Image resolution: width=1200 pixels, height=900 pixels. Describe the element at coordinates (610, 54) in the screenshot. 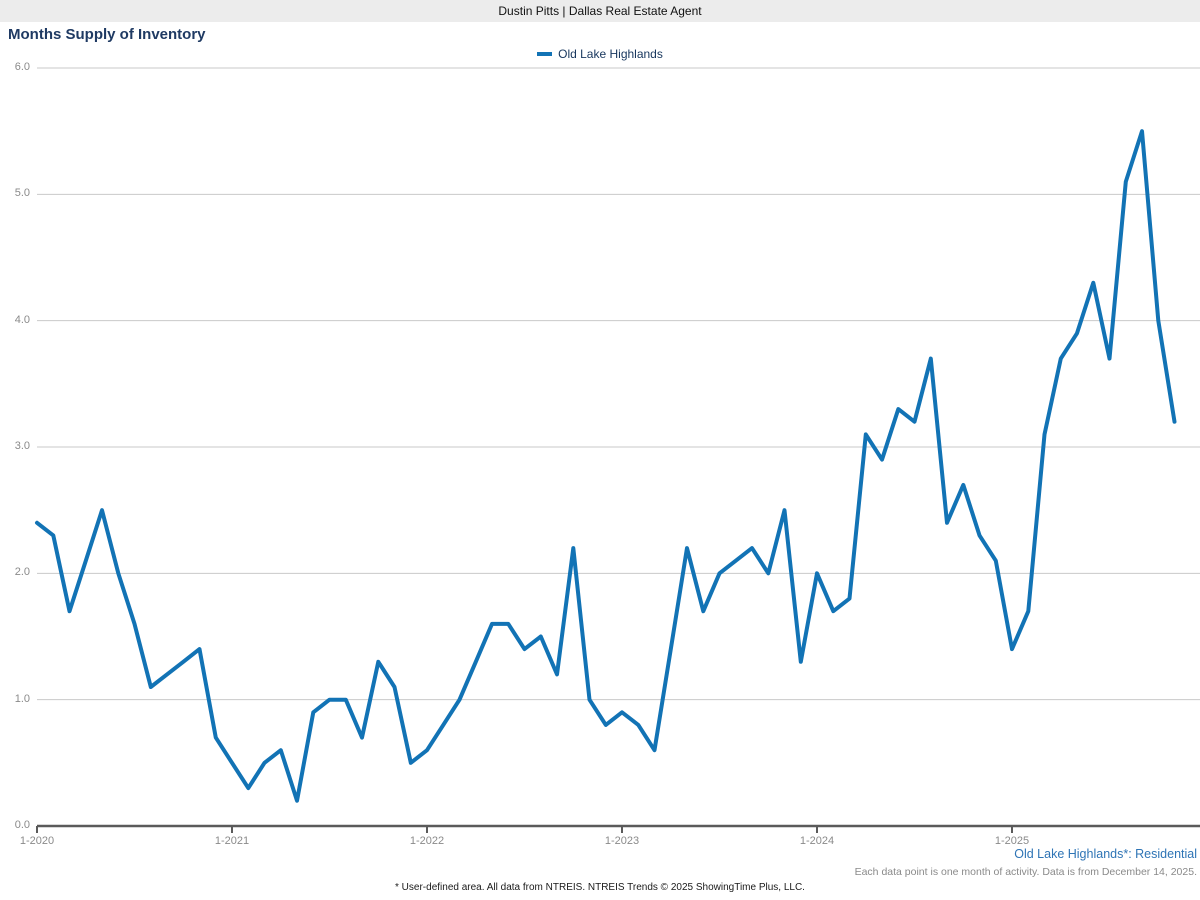

I see `legend-series-label: Old Lake Highlands` at that location.